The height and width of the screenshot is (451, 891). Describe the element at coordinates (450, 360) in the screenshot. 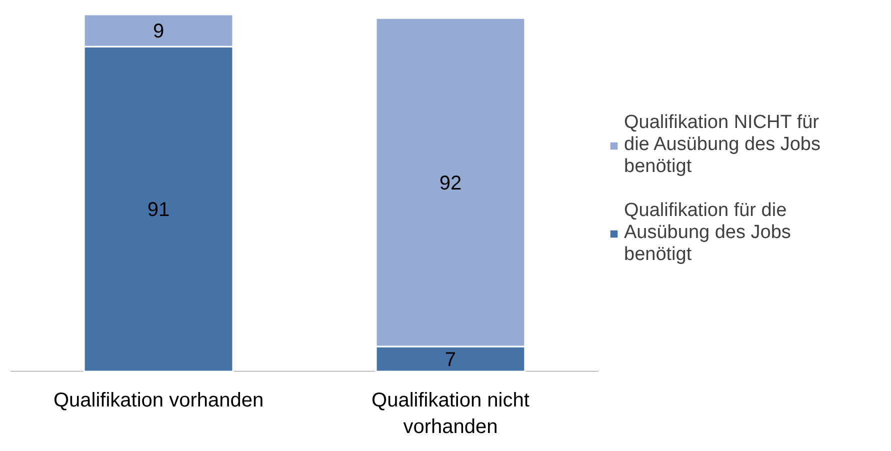

I see `data-label: 7` at that location.